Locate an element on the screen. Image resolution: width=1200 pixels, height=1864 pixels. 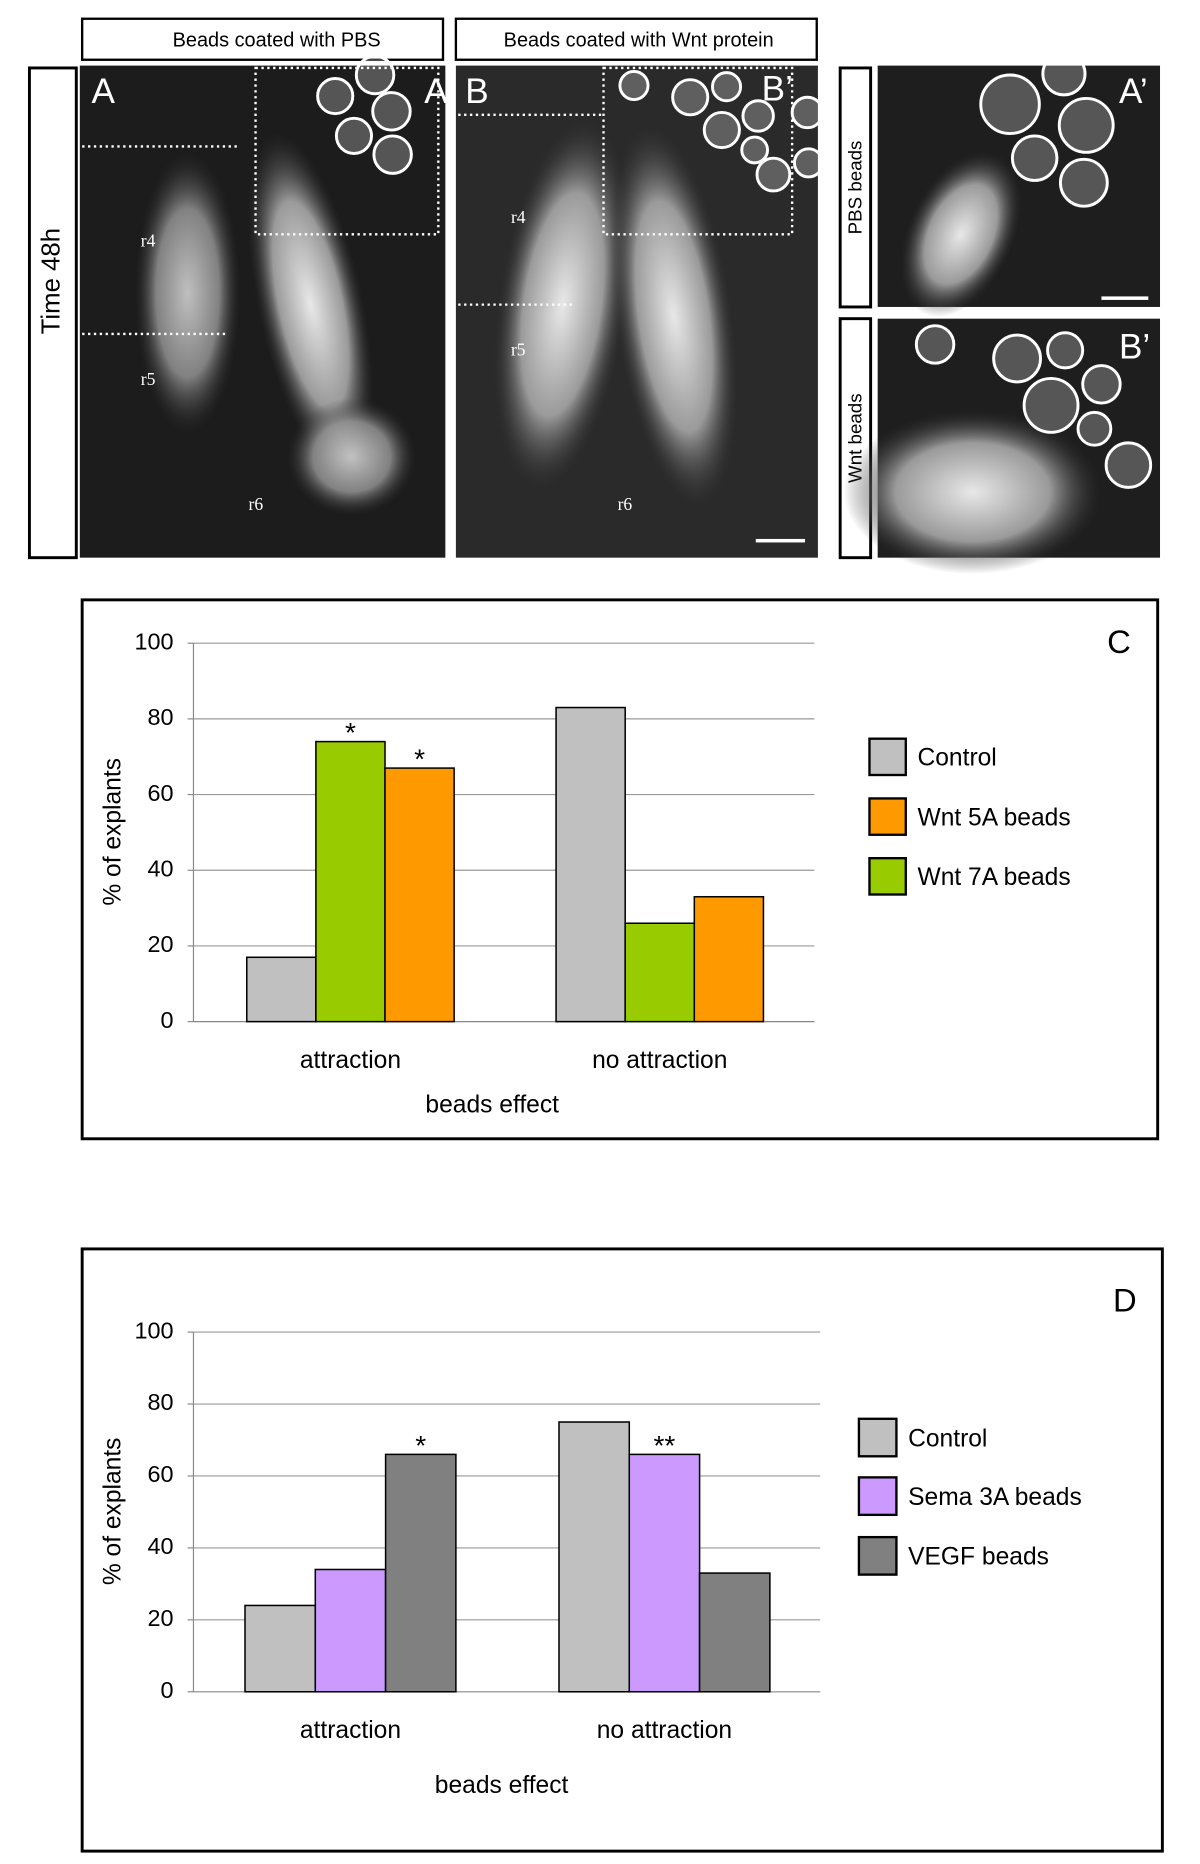
inset-a: A’ is located at coordinates (1019, 184).